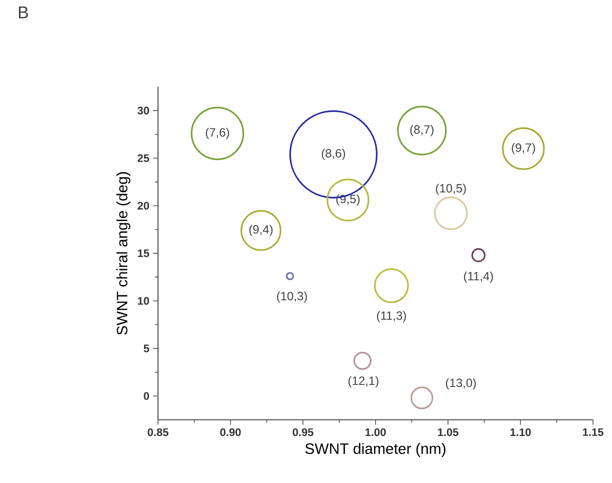 Image resolution: width=612 pixels, height=483 pixels. What do you see at coordinates (144, 158) in the screenshot?
I see `y-tick-label: 25` at bounding box center [144, 158].